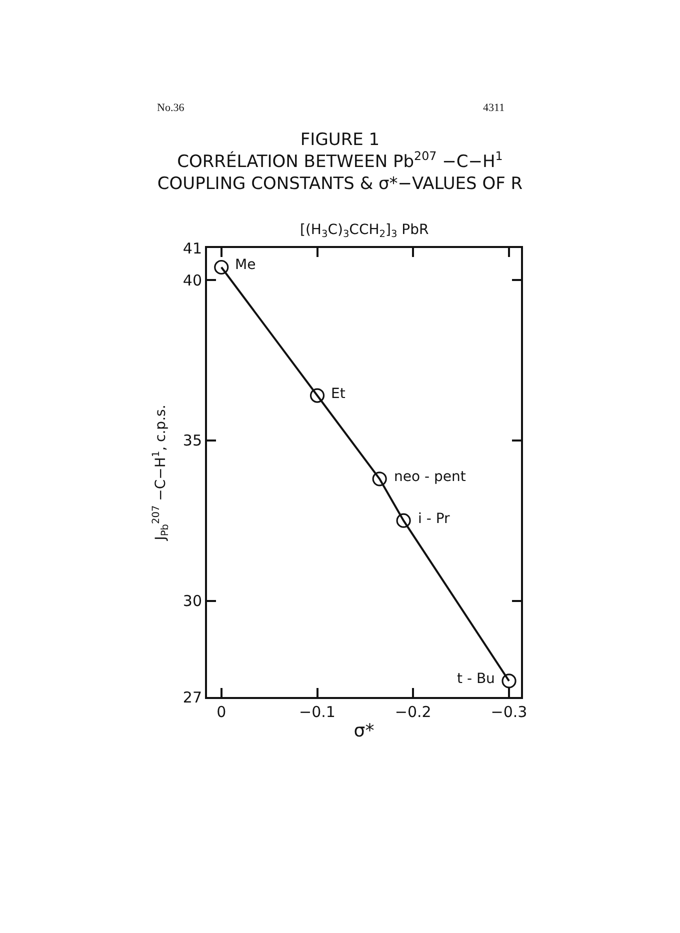  Describe the element at coordinates (317, 712) in the screenshot. I see `x-tick-label: −0.1` at that location.